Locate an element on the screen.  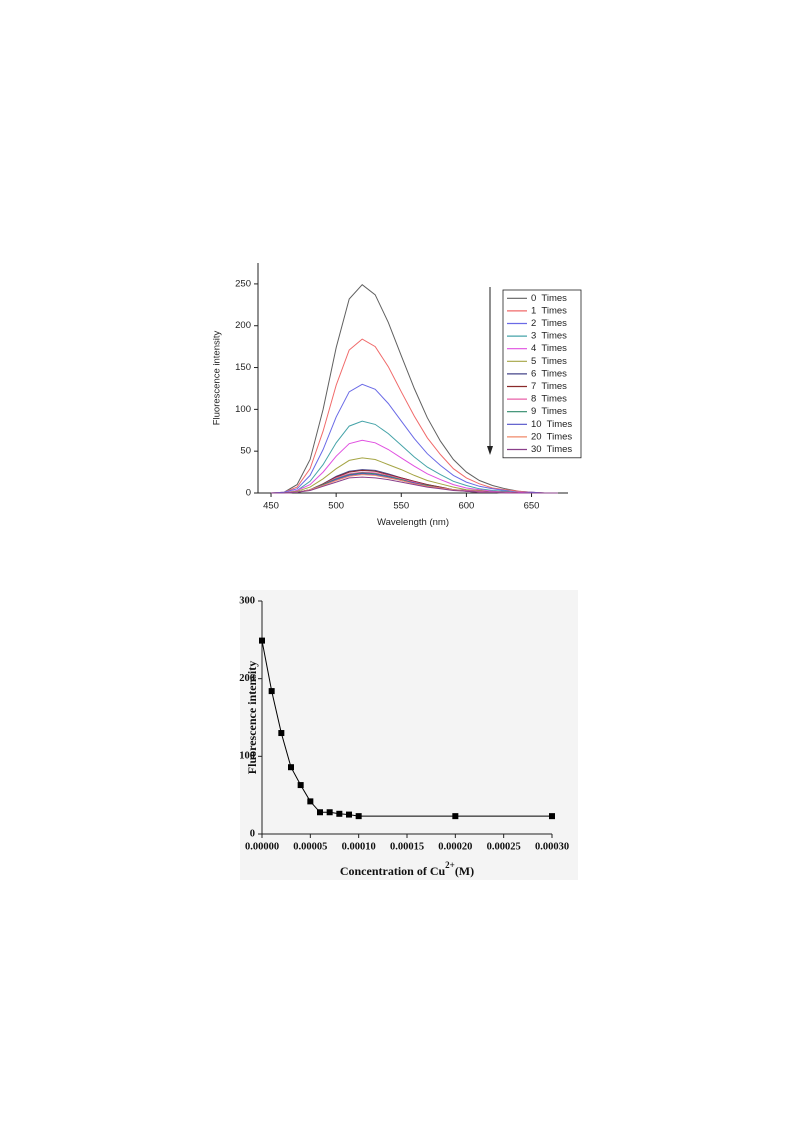
plot-background is located at coordinates (409, 735).